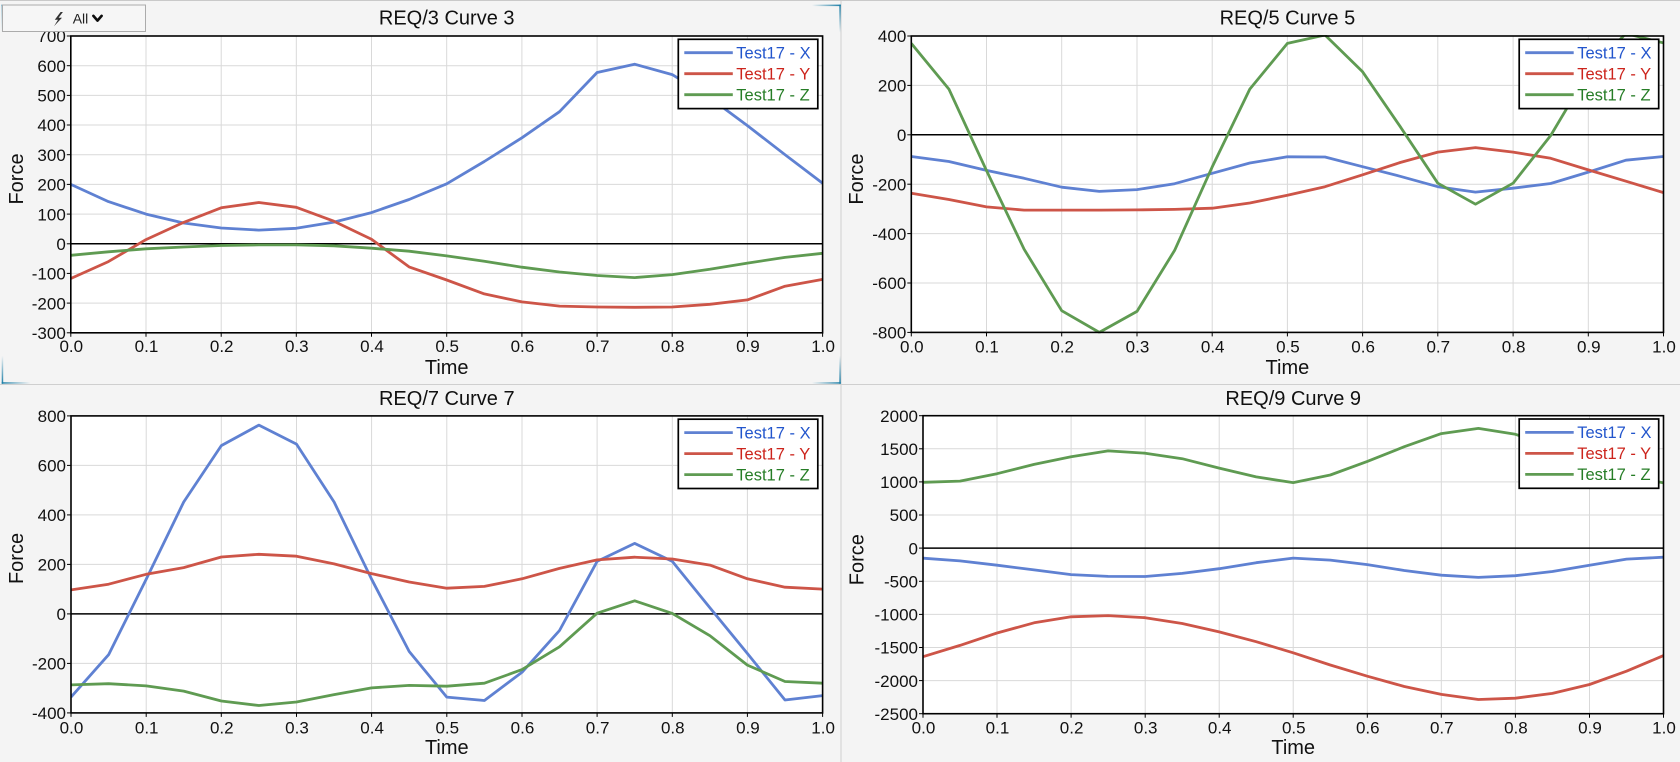 The image size is (1680, 762). Describe the element at coordinates (901, 582) in the screenshot. I see `svg-text: -500` at that location.